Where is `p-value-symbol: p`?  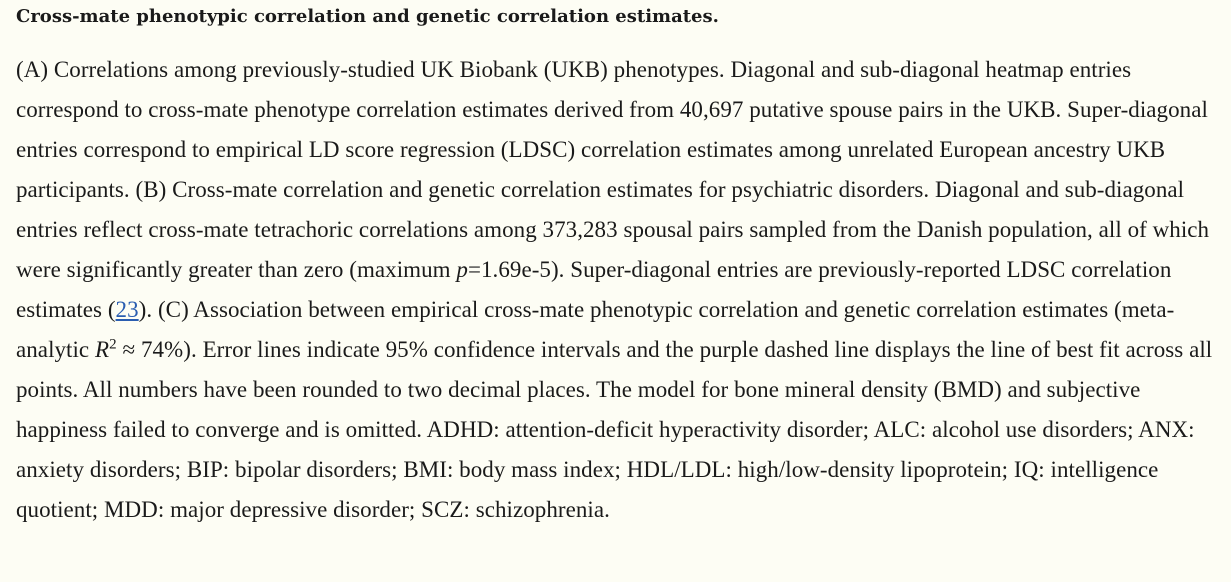 p-value-symbol: p is located at coordinates (462, 269).